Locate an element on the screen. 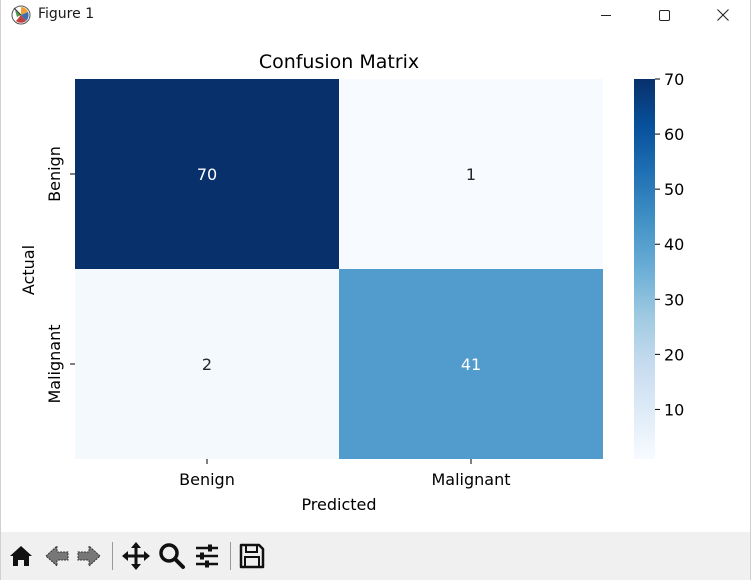  save-button is located at coordinates (252, 556).